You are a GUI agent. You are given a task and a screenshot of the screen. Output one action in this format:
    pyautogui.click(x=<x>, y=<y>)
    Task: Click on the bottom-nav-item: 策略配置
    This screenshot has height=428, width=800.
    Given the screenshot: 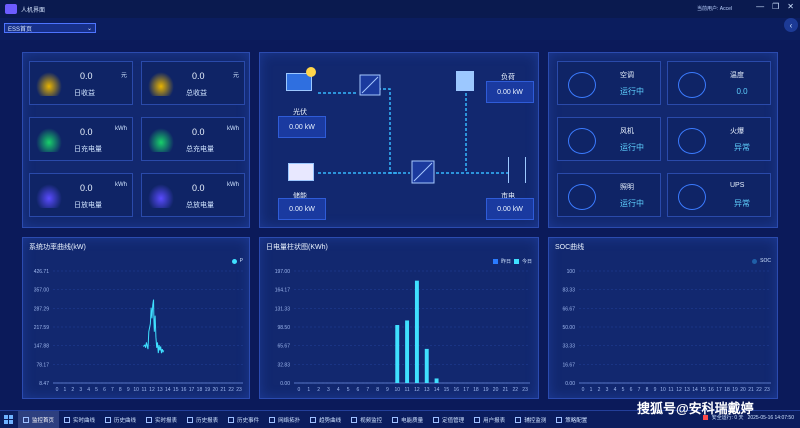 What is the action you would take?
    pyautogui.click(x=571, y=419)
    